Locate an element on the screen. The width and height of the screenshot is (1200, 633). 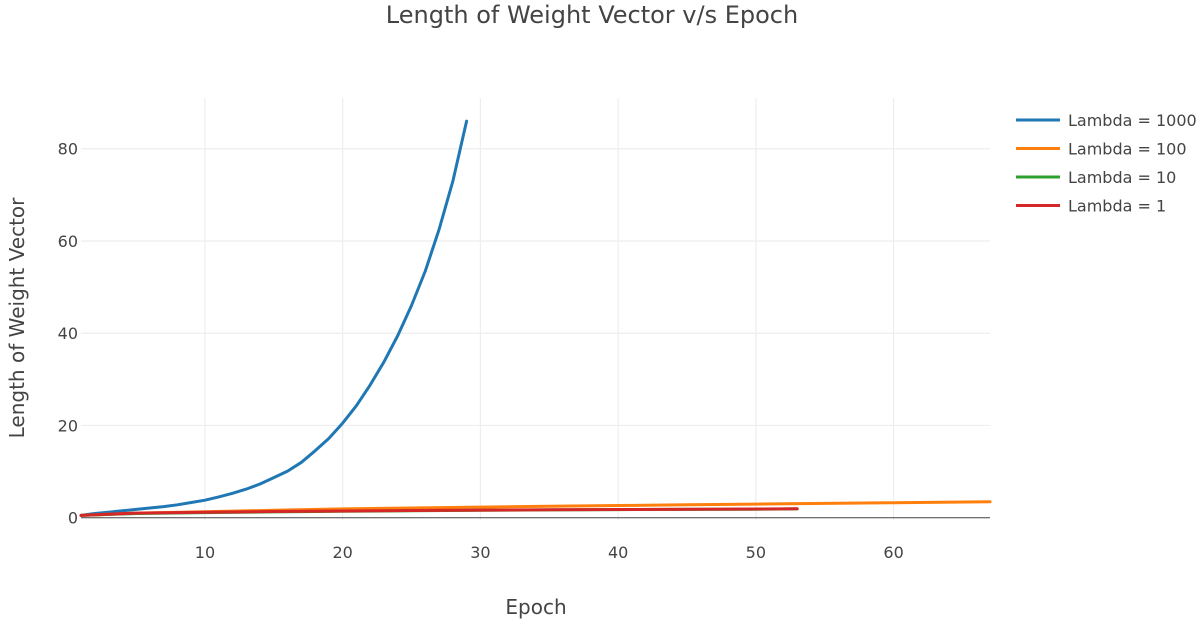
legend-item: Lambda = 1000 is located at coordinates (1106, 120).